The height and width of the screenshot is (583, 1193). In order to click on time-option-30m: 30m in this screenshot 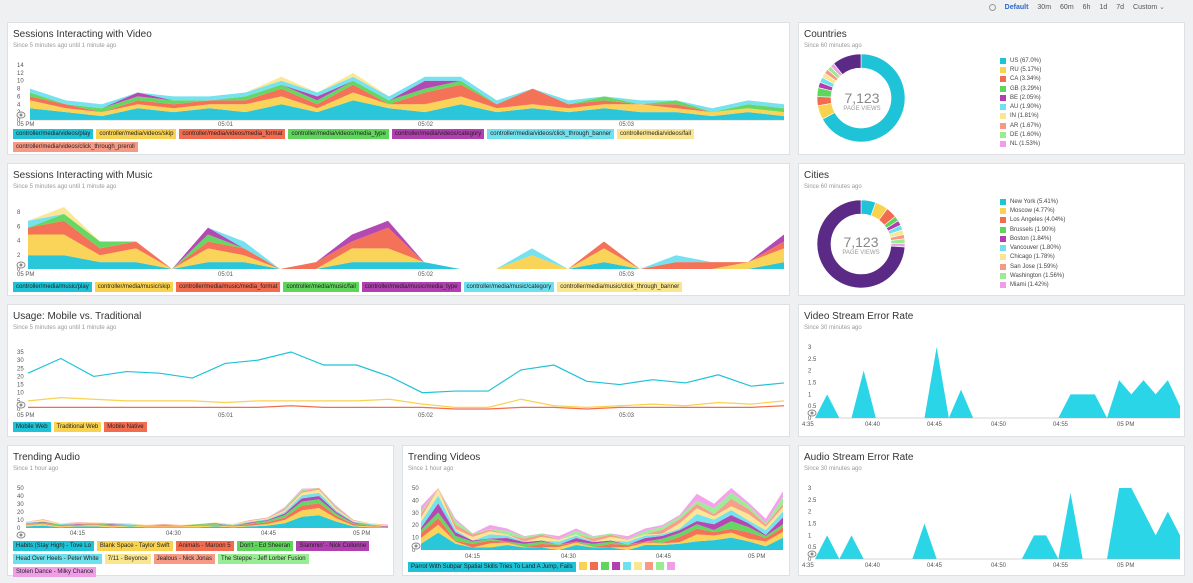, I will do `click(1044, 7)`.